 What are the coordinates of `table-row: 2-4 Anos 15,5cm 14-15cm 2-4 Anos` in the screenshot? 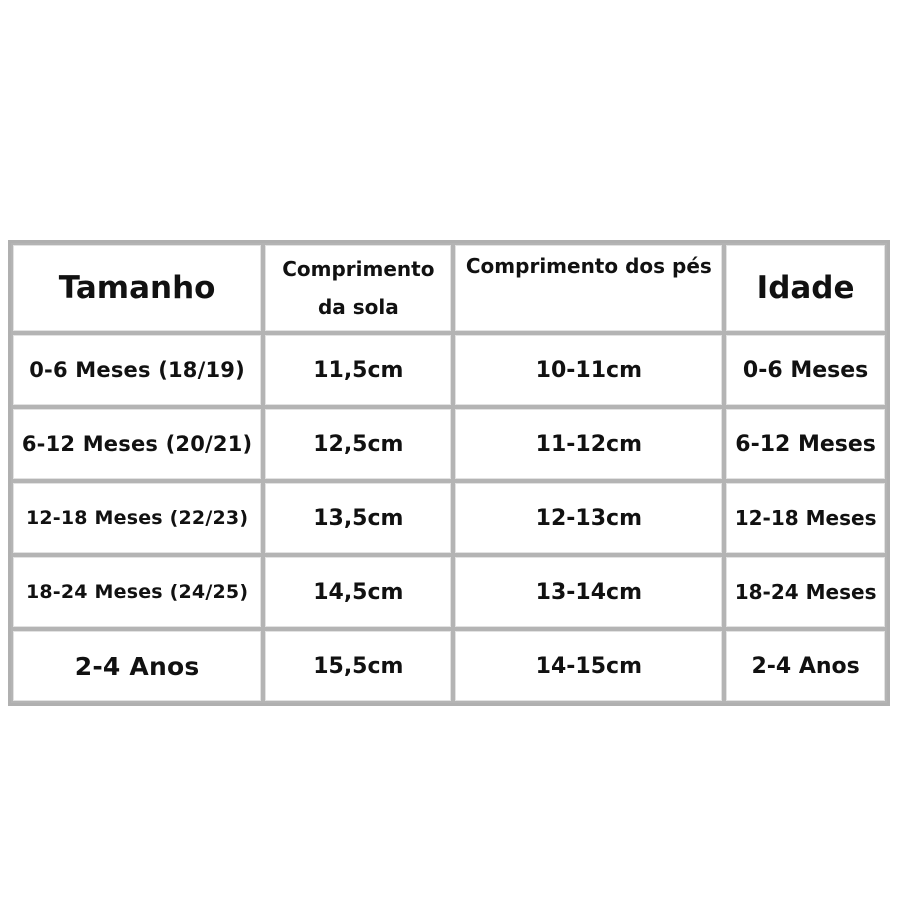 It's located at (449, 666).